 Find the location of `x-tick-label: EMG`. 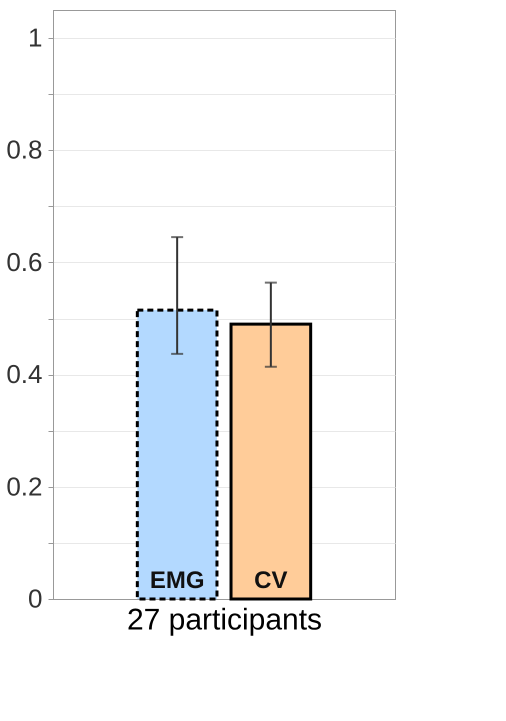

x-tick-label: EMG is located at coordinates (177, 580).